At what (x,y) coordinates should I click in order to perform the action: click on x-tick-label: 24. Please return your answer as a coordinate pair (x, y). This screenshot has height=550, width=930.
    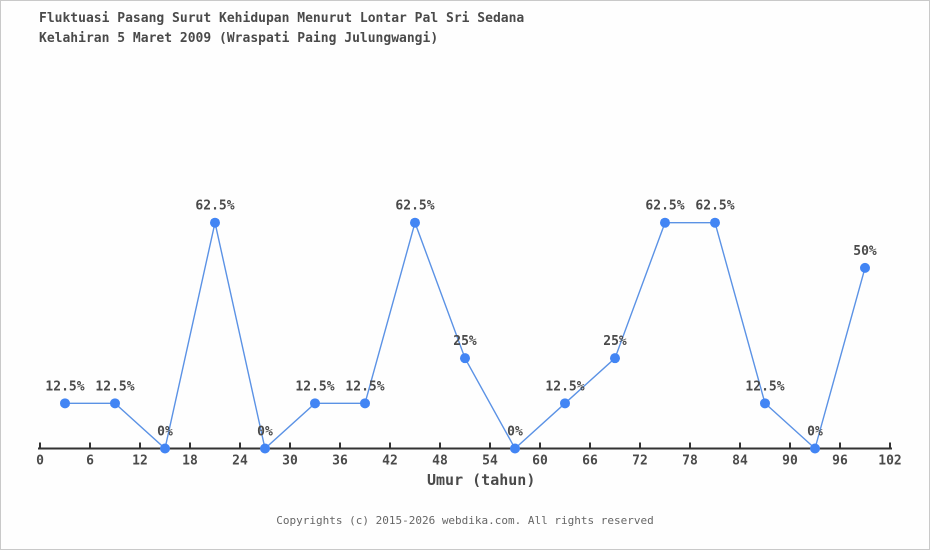
    Looking at the image, I should click on (240, 461).